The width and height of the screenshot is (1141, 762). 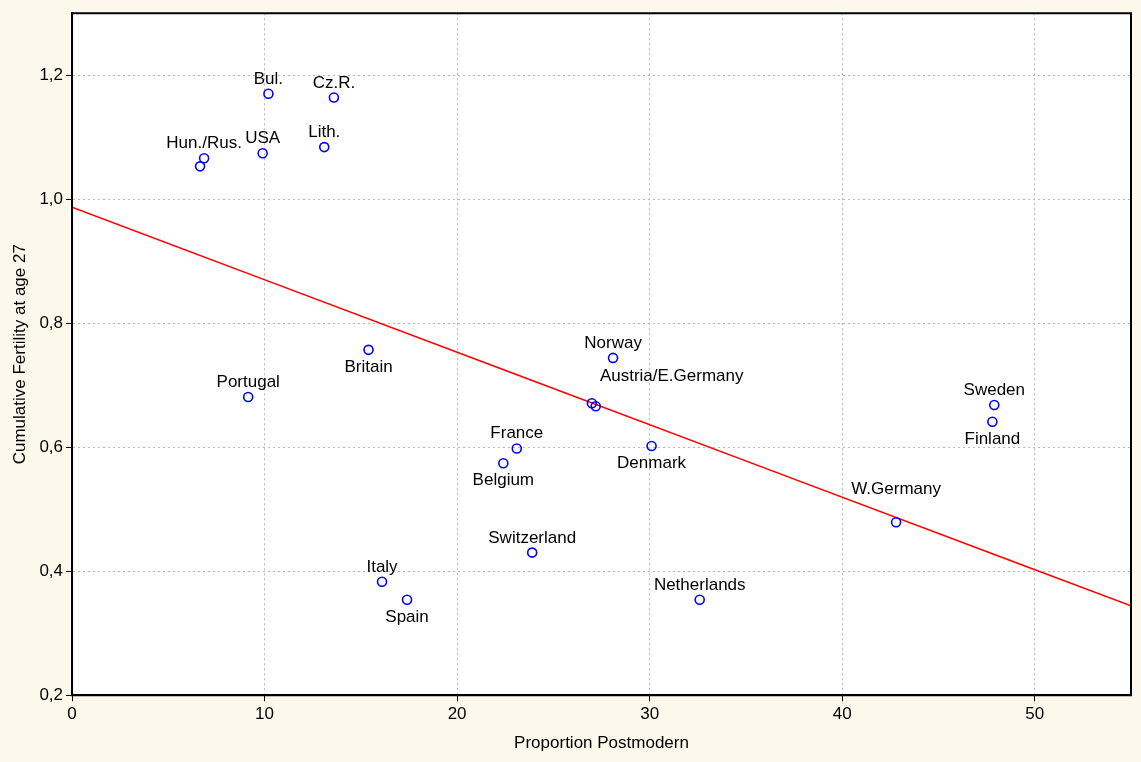 What do you see at coordinates (994, 390) in the screenshot?
I see `annotation: Sweden` at bounding box center [994, 390].